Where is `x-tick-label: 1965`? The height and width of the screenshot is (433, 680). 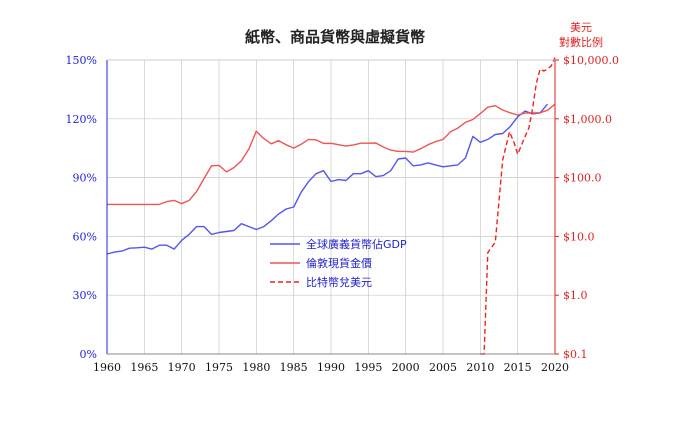 x-tick-label: 1965 is located at coordinates (144, 367).